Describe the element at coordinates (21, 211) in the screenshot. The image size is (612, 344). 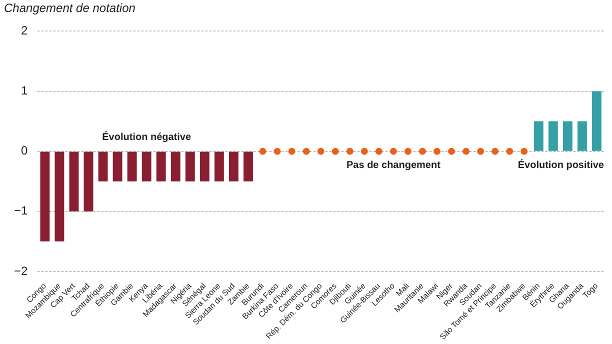
I see `y-tick-label: −1` at that location.